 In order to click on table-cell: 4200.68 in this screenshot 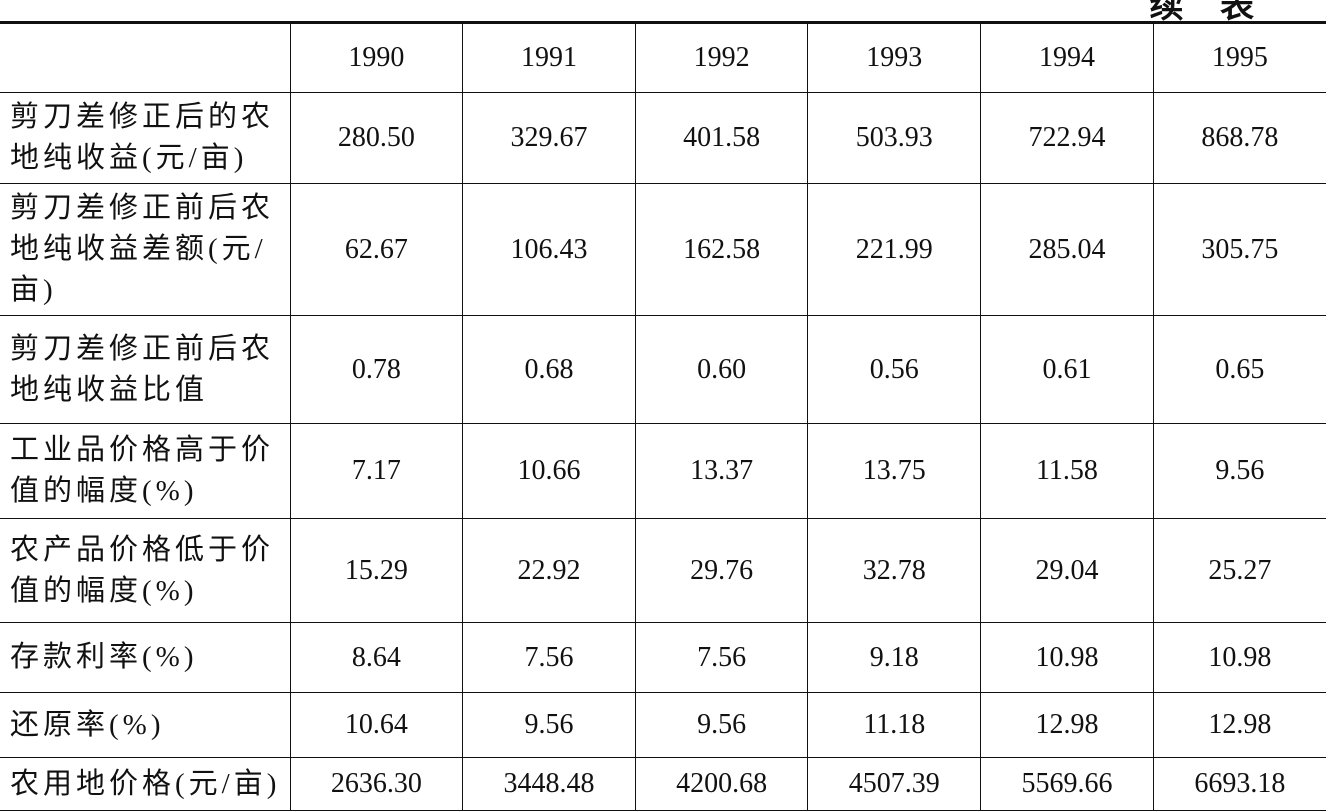, I will do `click(721, 784)`.